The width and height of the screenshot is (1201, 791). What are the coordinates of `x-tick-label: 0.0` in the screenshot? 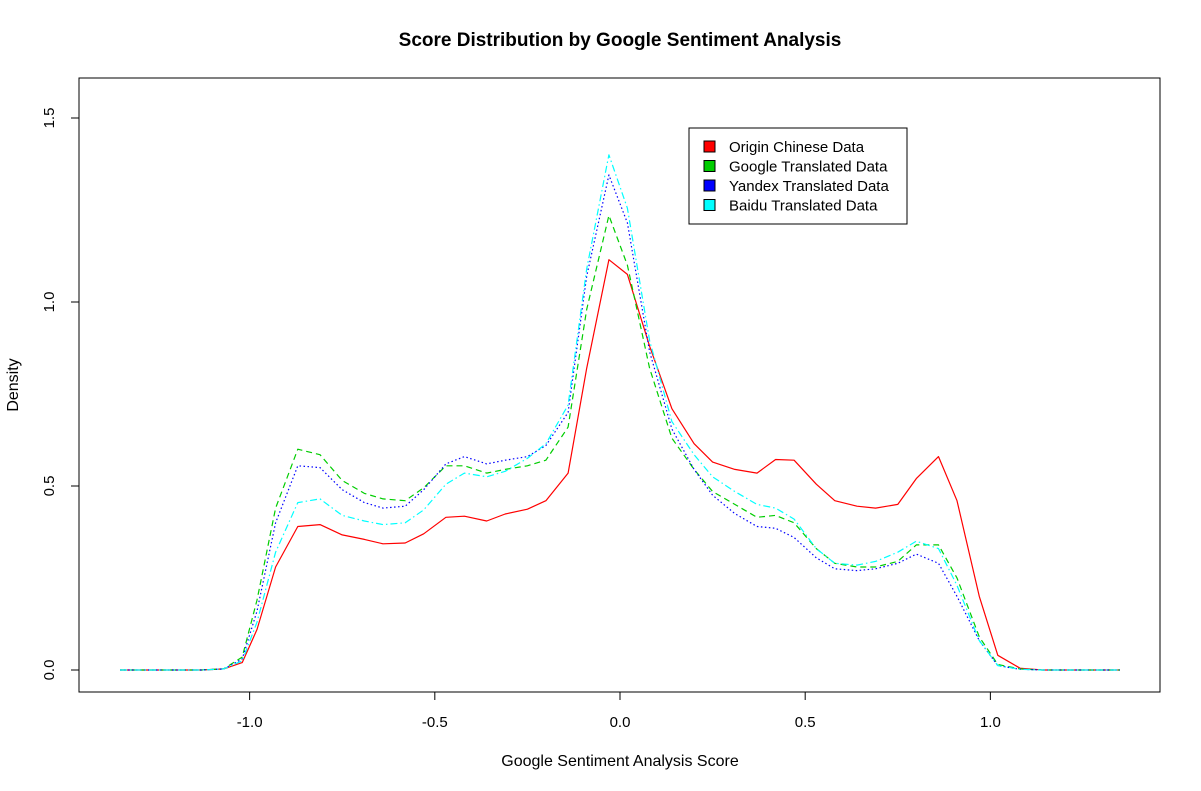 It's located at (620, 722).